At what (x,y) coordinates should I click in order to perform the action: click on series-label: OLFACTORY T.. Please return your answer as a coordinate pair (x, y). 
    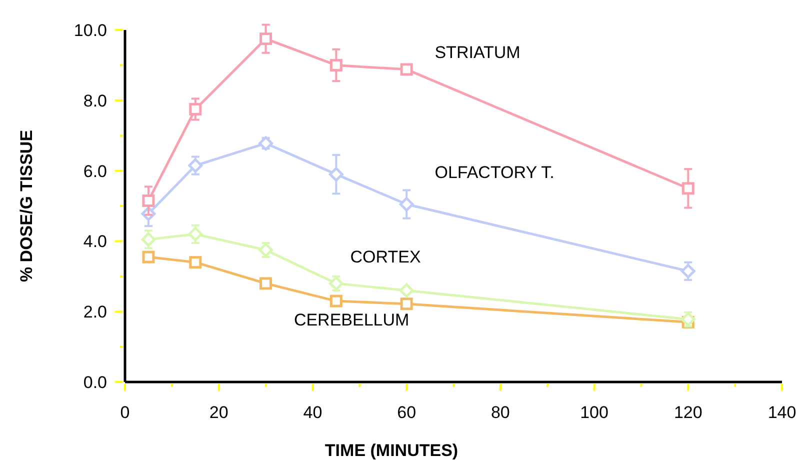
    Looking at the image, I should click on (494, 172).